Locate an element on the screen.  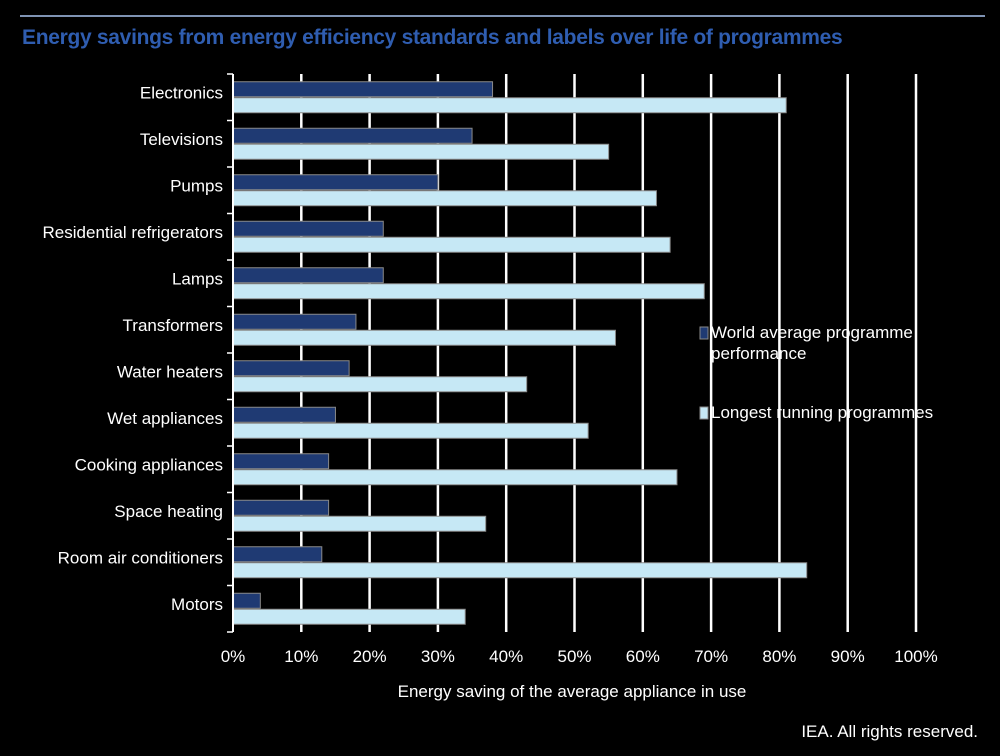
legend-item: Longest running programmes is located at coordinates (816, 412).